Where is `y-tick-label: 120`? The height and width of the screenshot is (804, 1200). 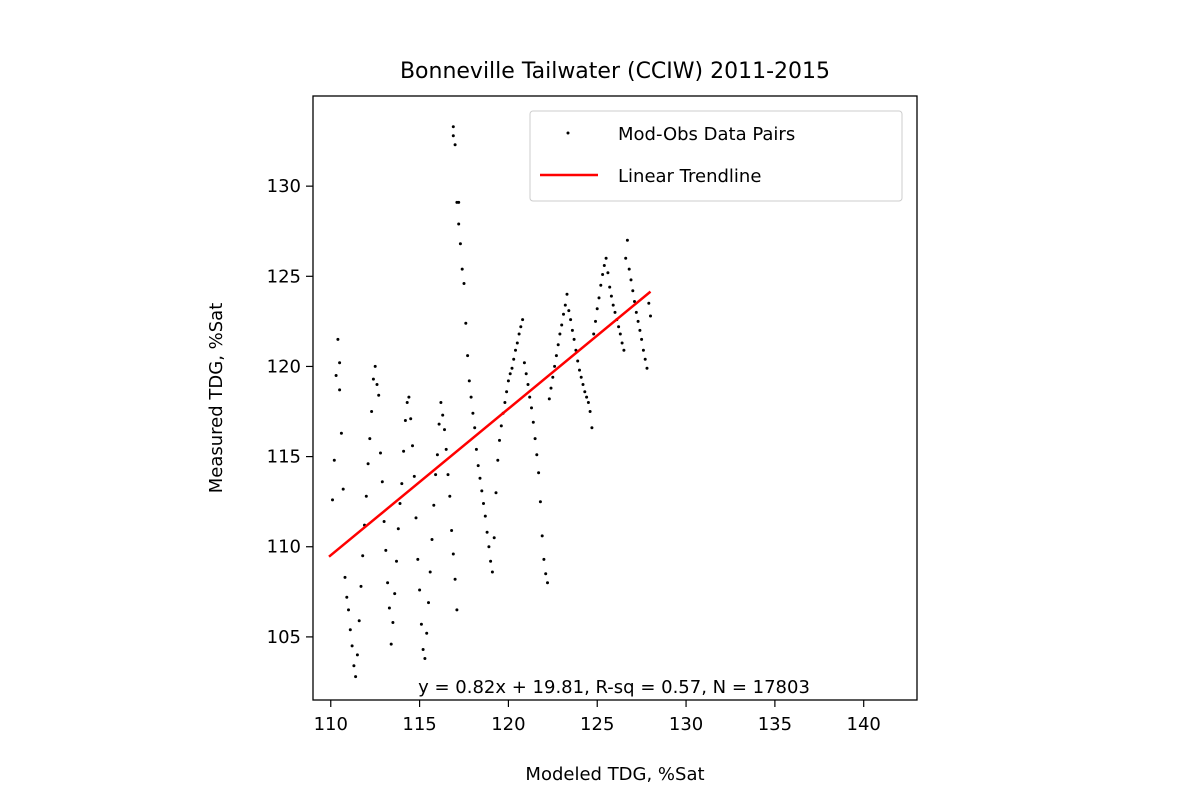 y-tick-label: 120 is located at coordinates (284, 366).